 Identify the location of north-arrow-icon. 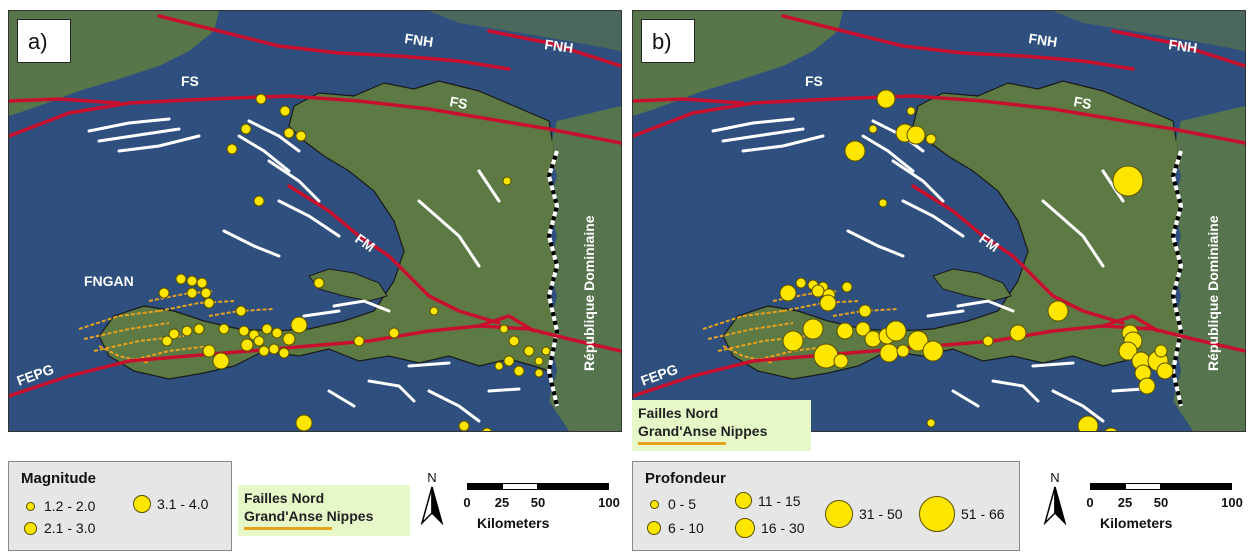
(432, 506).